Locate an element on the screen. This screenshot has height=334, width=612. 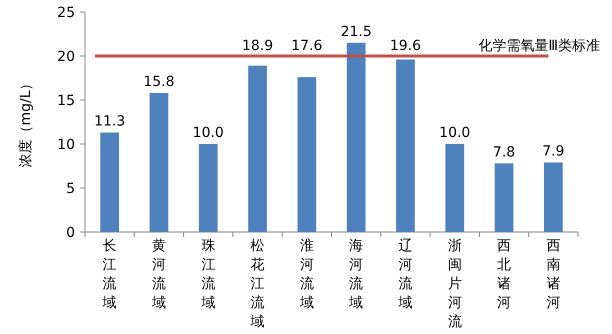
y-tick-label: 15 is located at coordinates (66, 101).